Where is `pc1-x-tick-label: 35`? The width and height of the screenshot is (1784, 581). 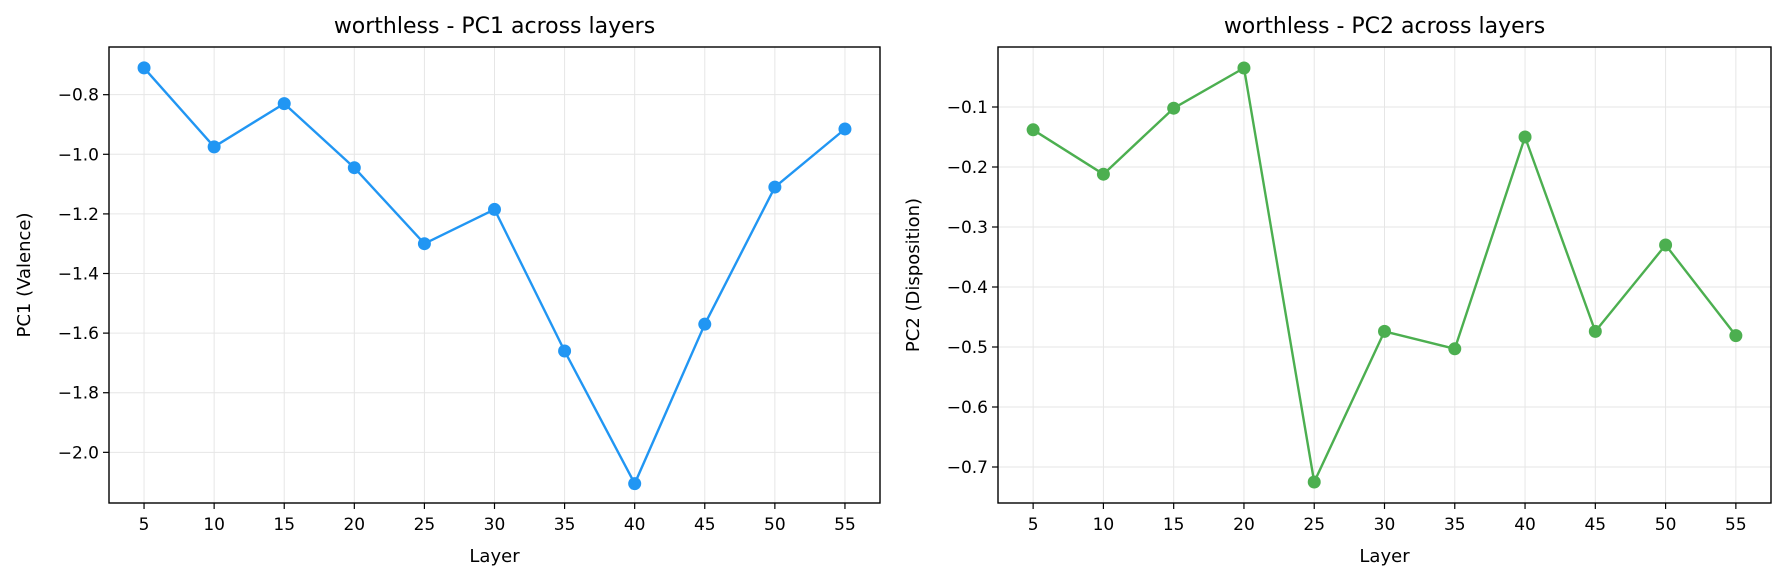
pc1-x-tick-label: 35 is located at coordinates (565, 525).